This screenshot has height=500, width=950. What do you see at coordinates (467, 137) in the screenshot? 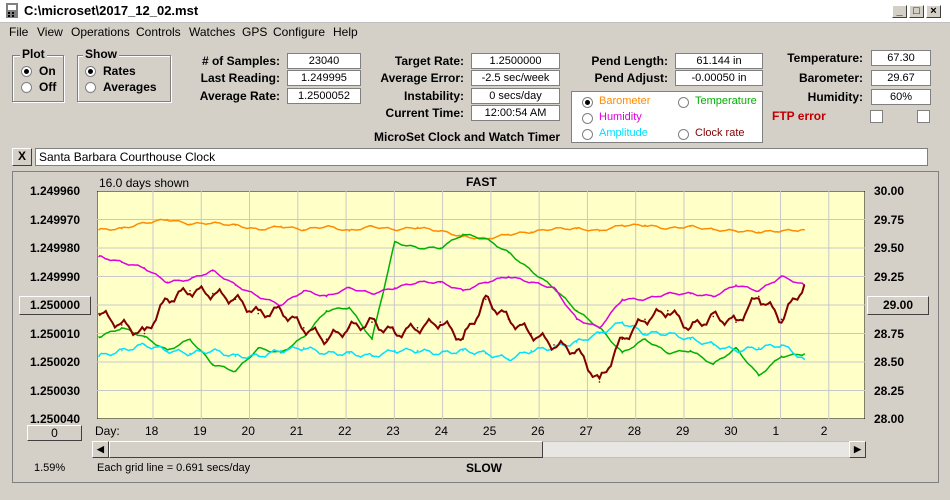
I see `app-caption: MicroSet Clock and Watch Timer` at bounding box center [467, 137].